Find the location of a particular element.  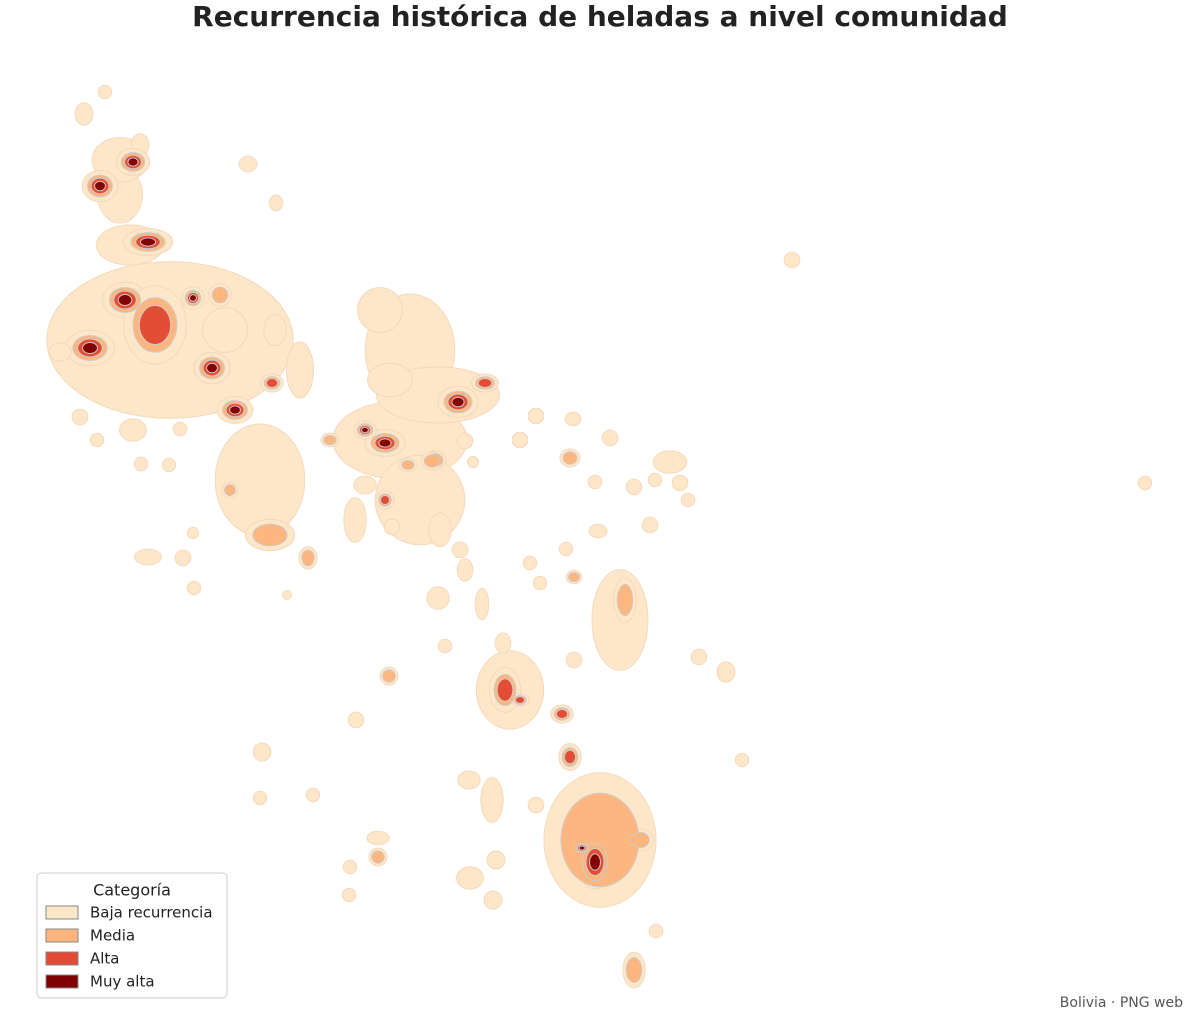

legend-label: Alta is located at coordinates (105, 959).